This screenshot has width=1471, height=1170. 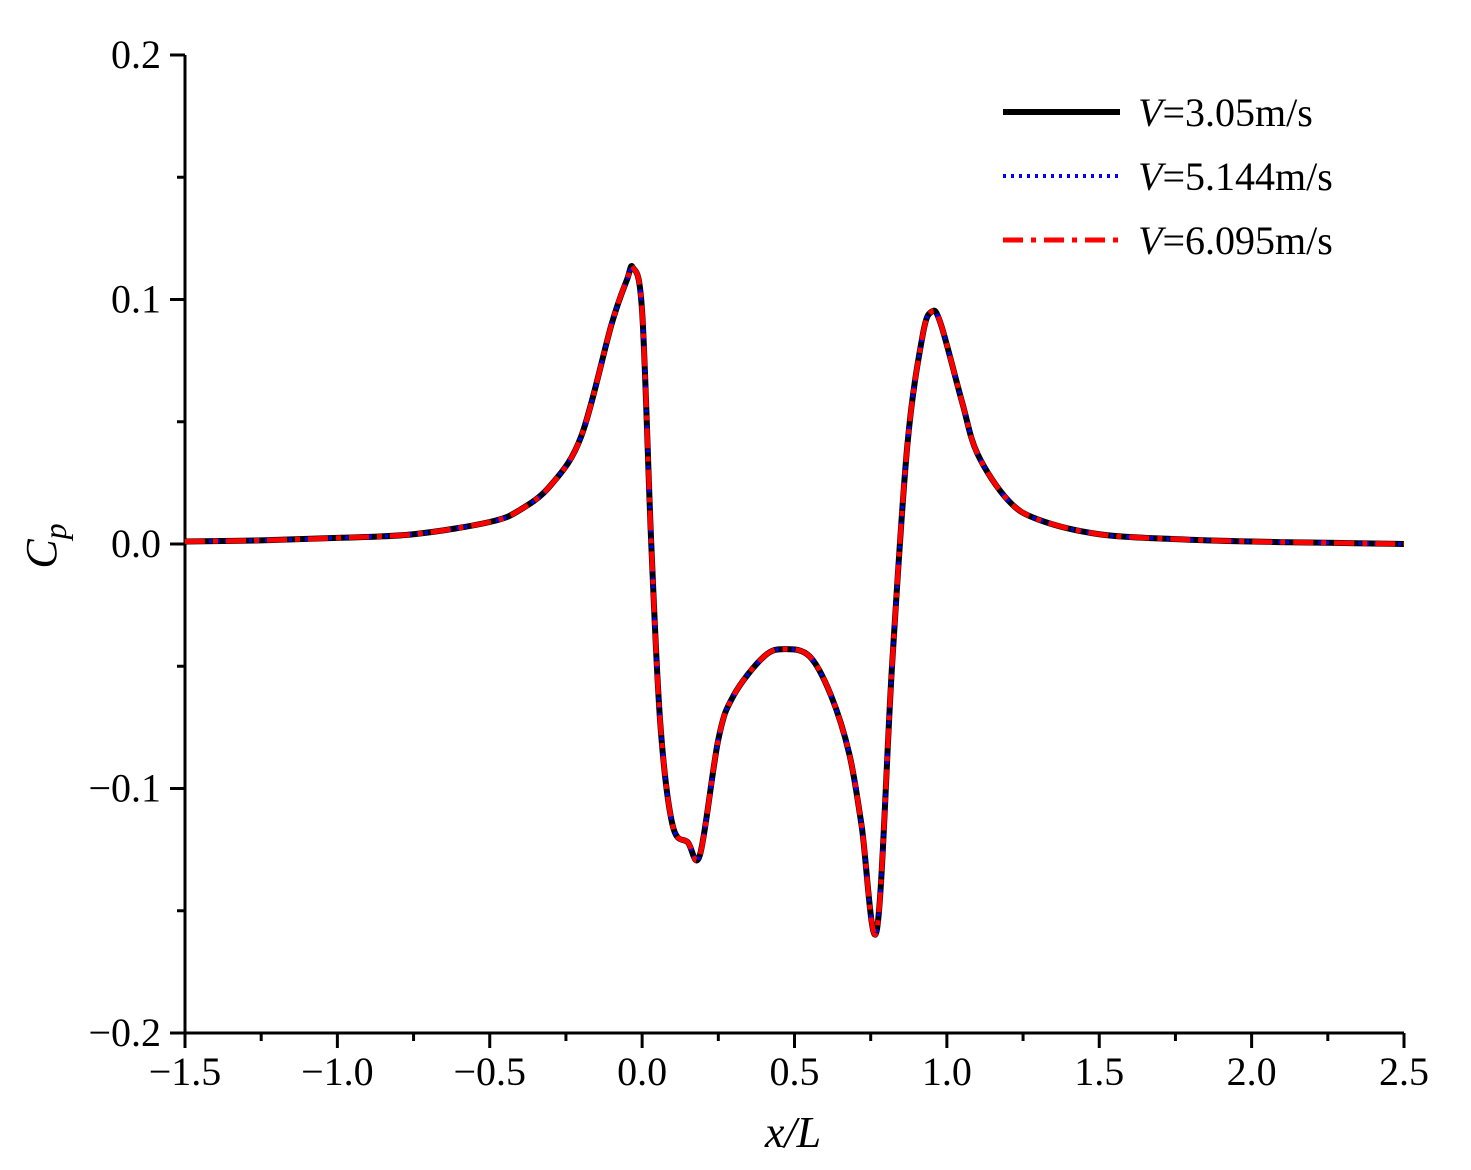 I want to click on x-tick-label: 0.5, so click(x=795, y=1071).